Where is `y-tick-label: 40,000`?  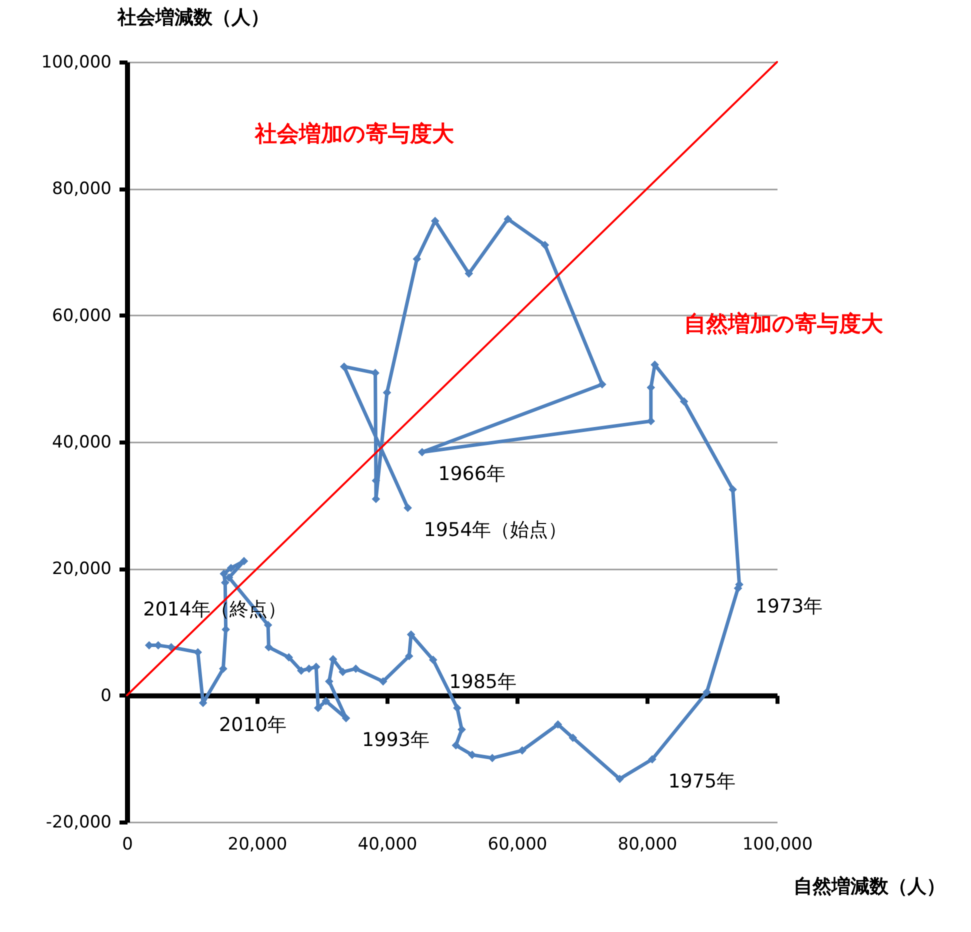 y-tick-label: 40,000 is located at coordinates (82, 442).